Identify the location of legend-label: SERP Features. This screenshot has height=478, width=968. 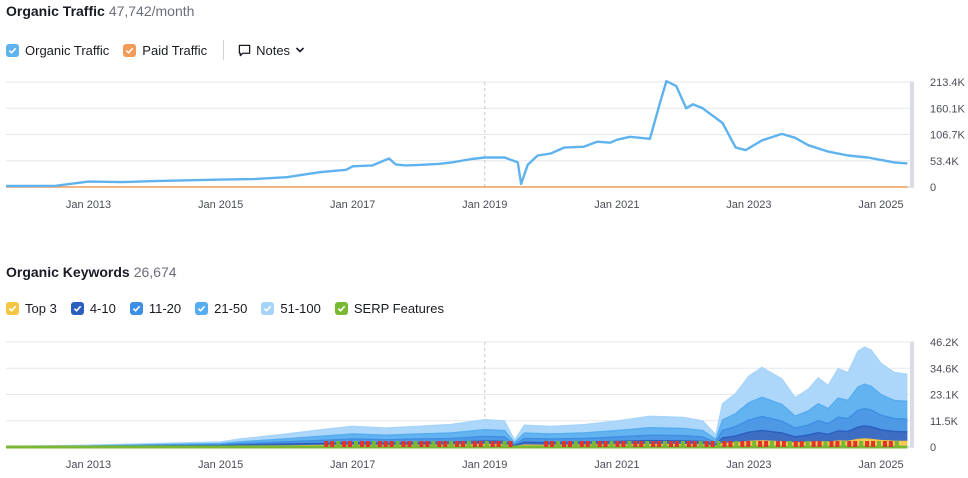
(398, 308).